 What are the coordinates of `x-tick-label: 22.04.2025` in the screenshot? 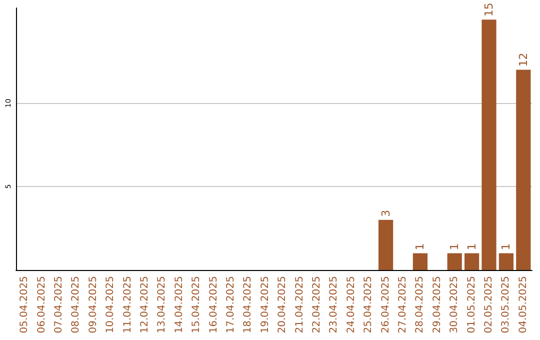 It's located at (317, 305).